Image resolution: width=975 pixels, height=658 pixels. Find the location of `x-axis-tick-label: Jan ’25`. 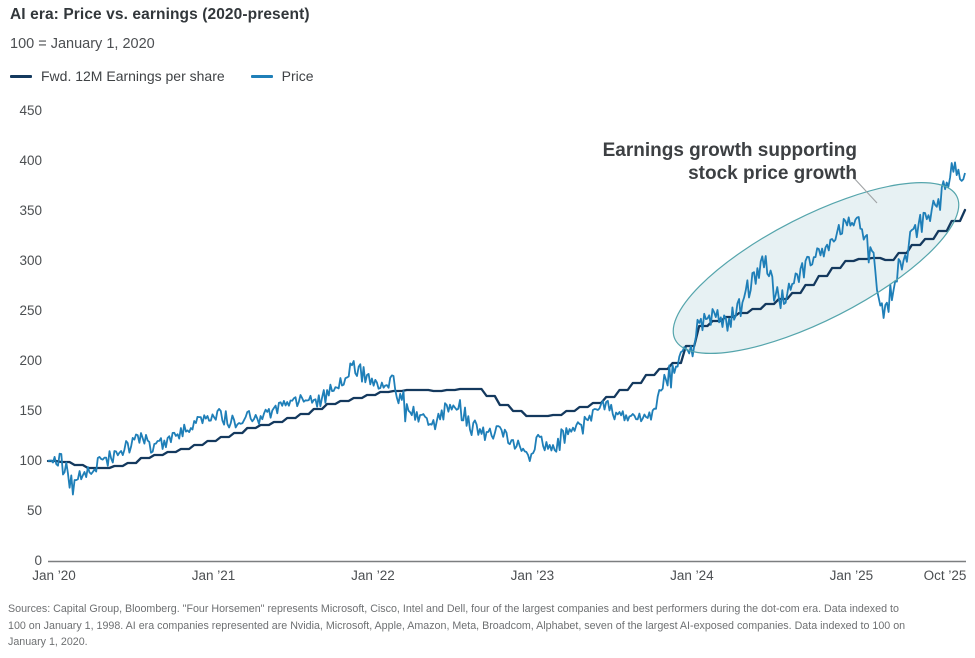

x-axis-tick-label: Jan ’25 is located at coordinates (851, 575).